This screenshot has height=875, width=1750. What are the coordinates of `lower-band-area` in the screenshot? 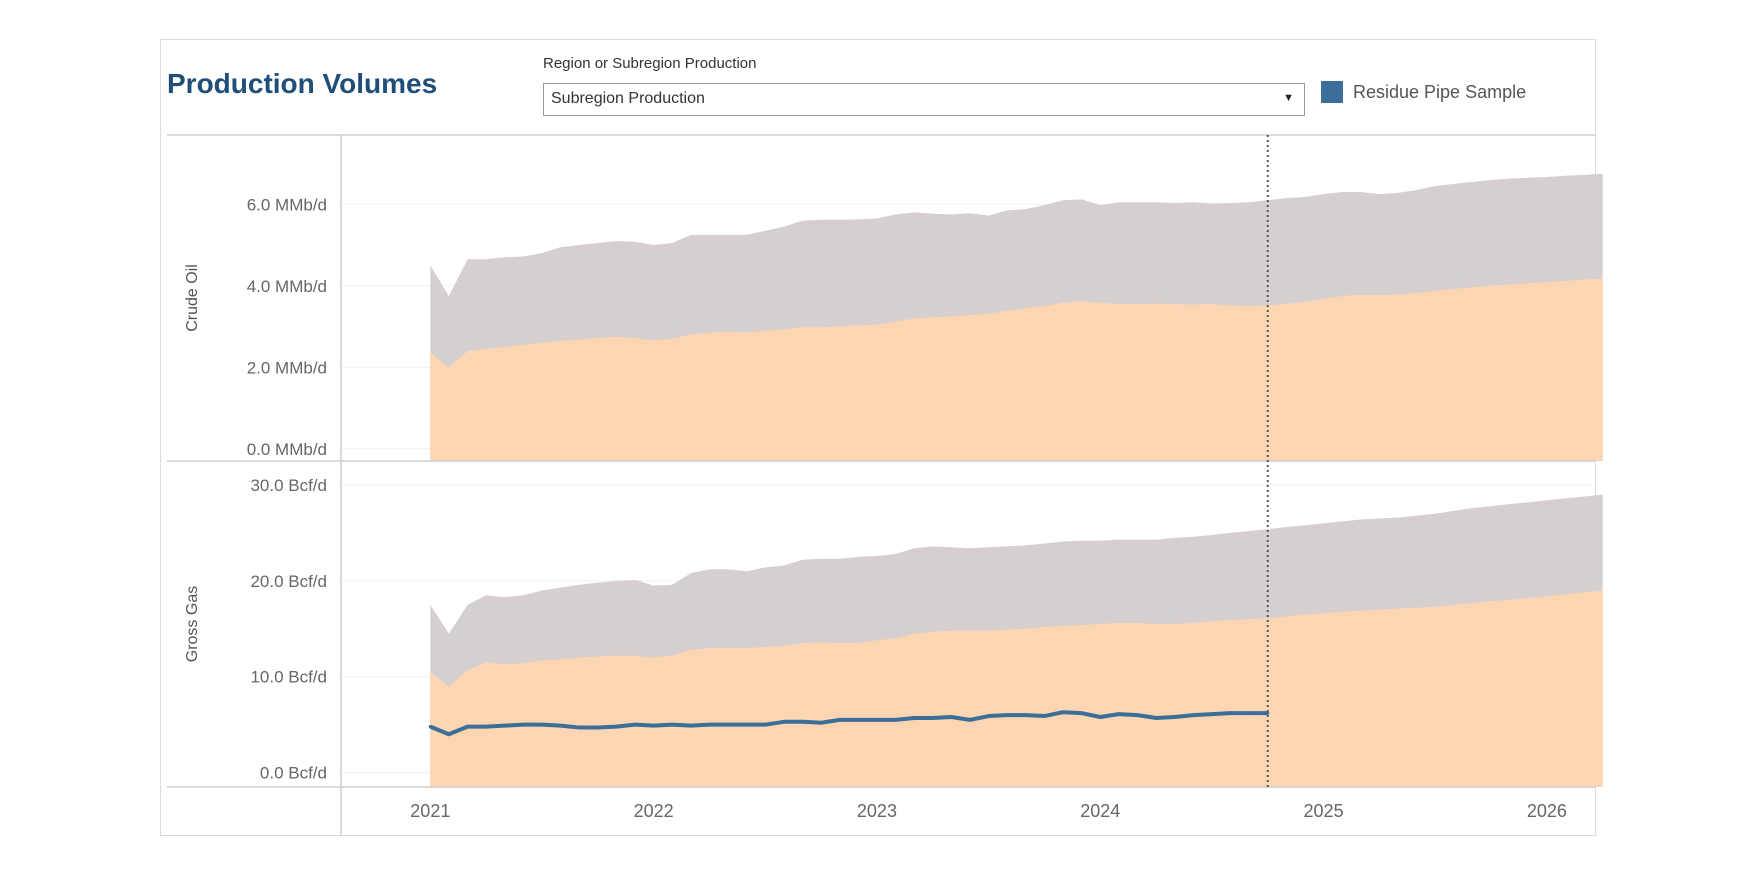 It's located at (1016, 369).